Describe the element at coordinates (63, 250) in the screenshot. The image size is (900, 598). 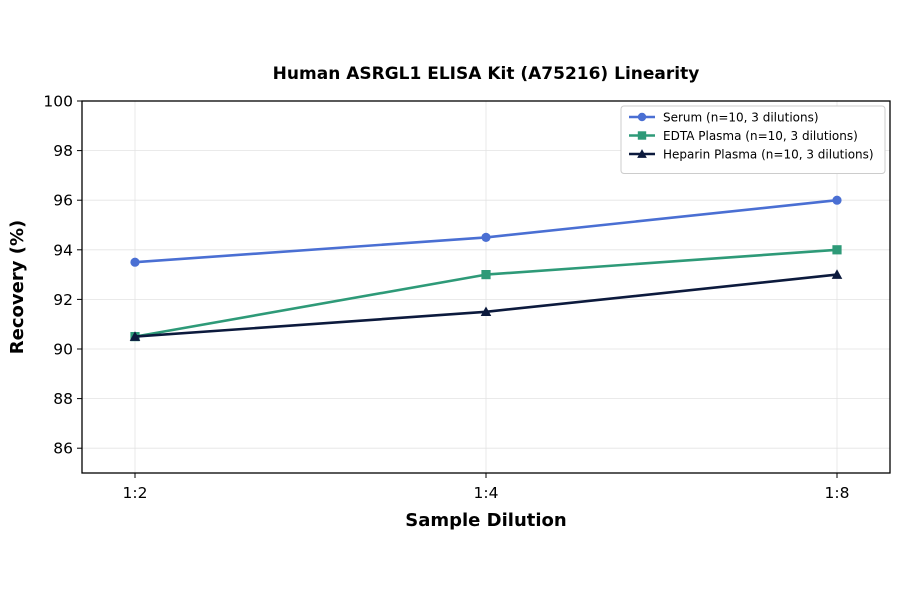
I see `y-tick-label: 94` at that location.